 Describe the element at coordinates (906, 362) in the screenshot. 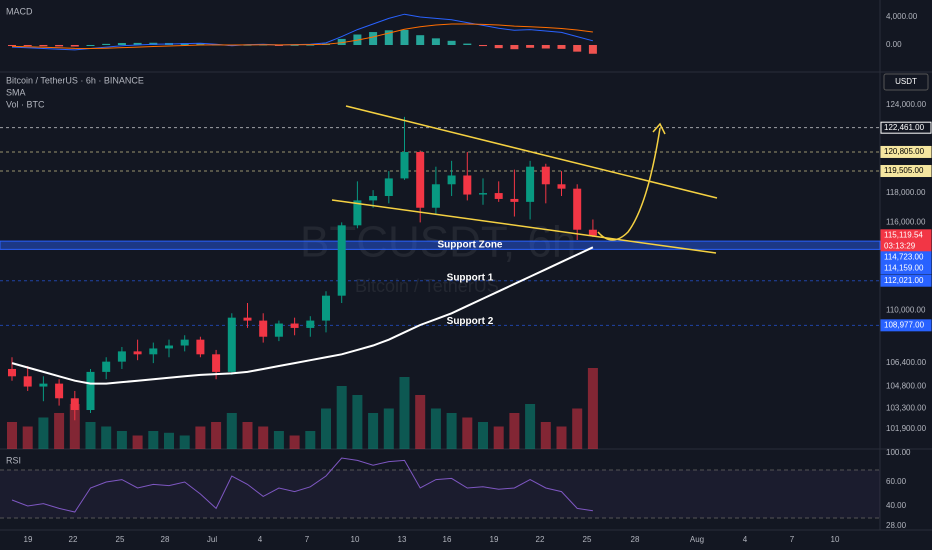

I see `price-tick-label: 106,400.00` at that location.